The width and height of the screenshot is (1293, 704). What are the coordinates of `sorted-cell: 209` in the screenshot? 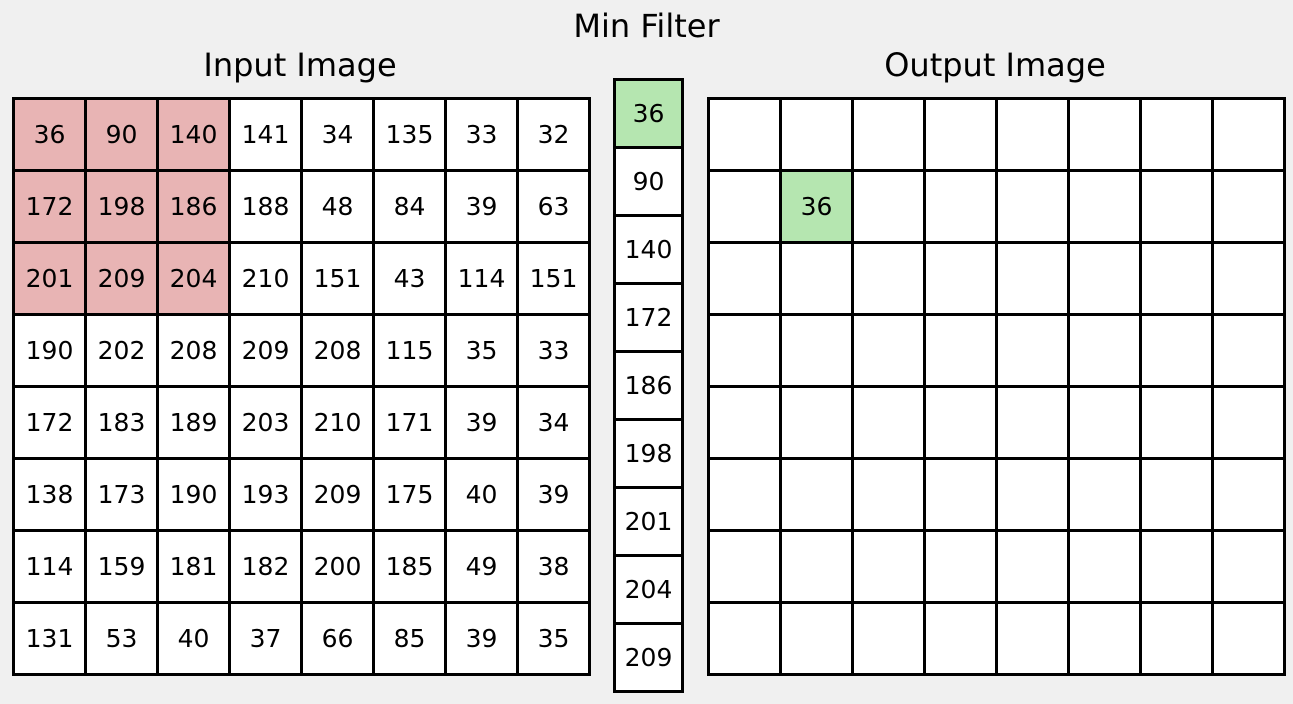 It's located at (650, 659).